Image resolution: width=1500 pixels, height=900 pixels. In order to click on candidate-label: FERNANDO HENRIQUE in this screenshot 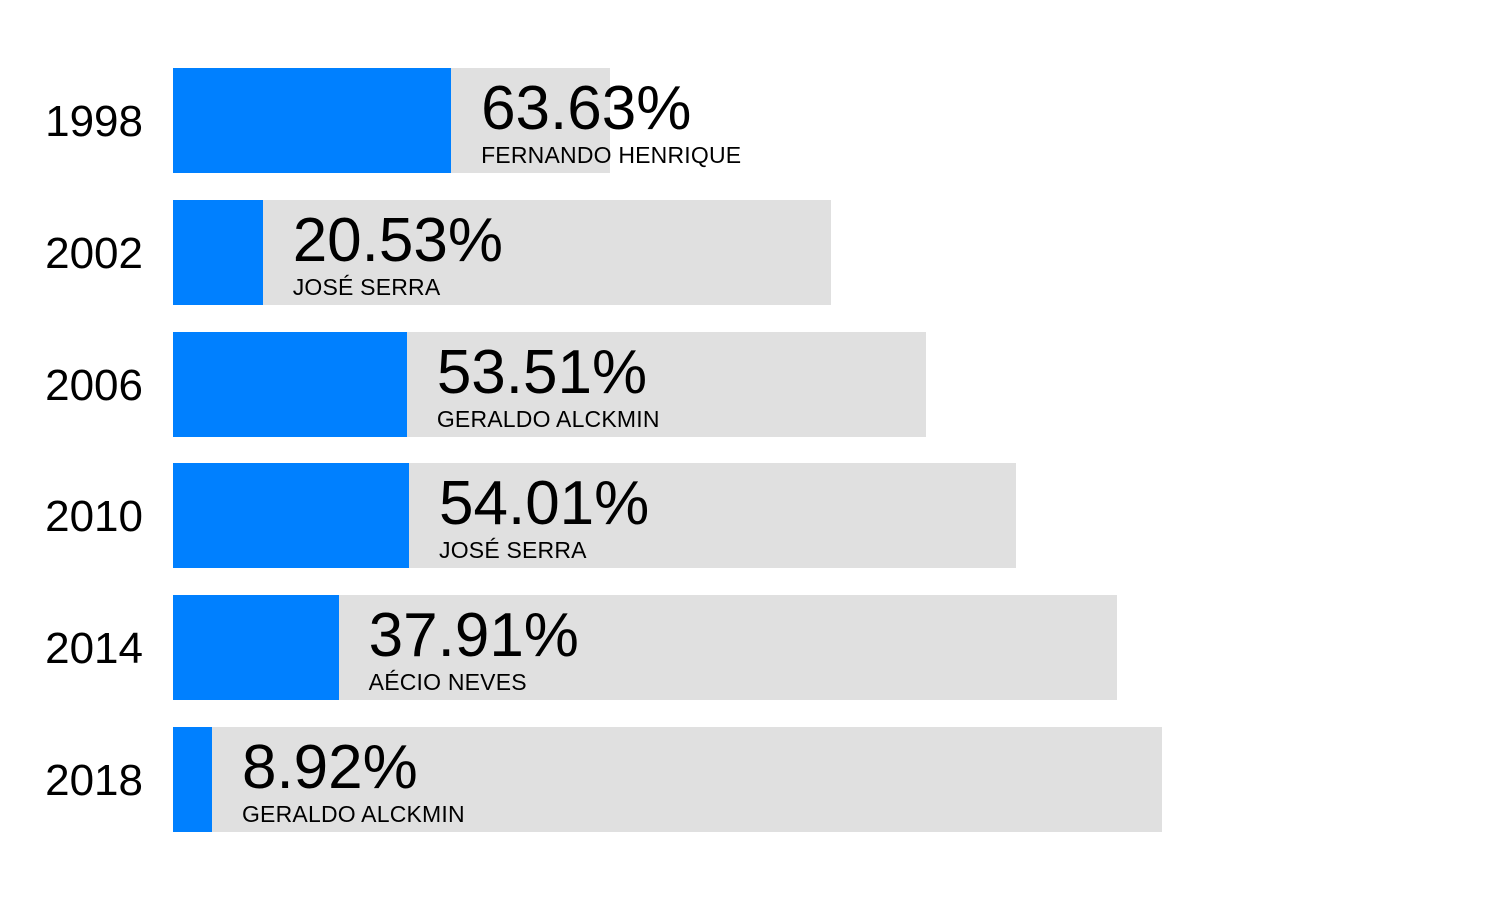, I will do `click(611, 155)`.